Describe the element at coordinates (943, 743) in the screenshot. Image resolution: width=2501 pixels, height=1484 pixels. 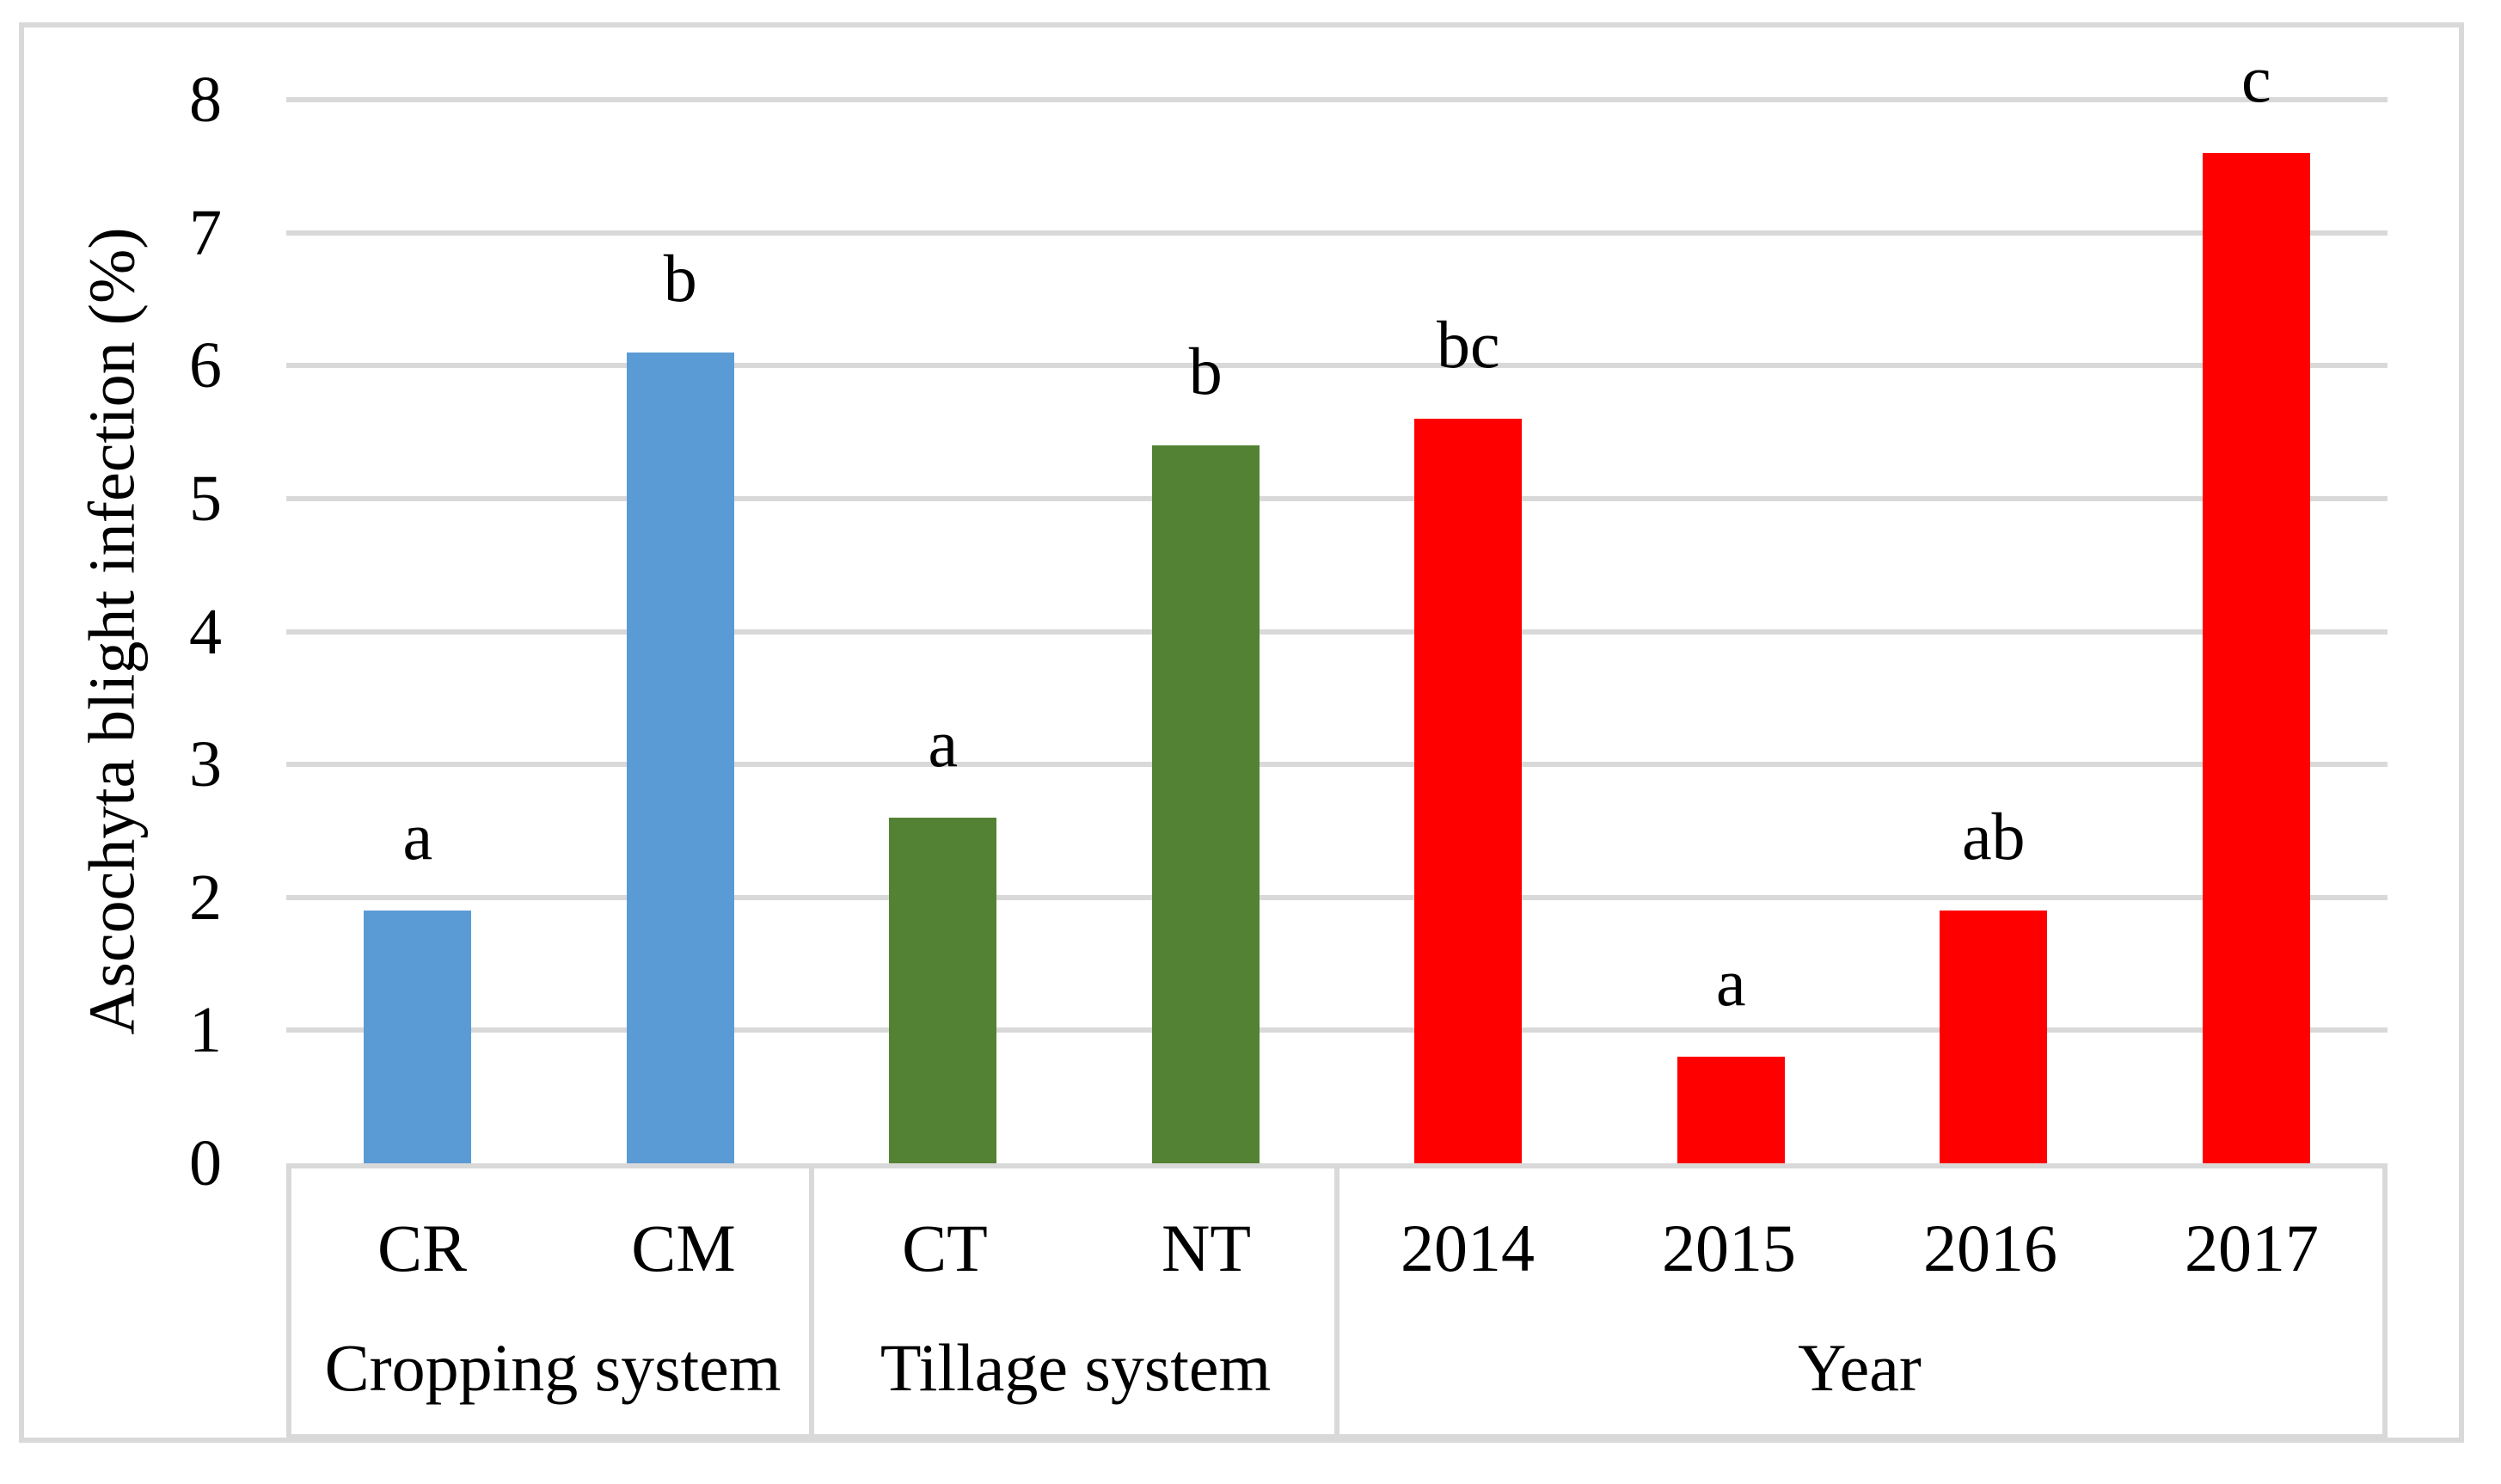
I see `significance-letter-CT: a` at that location.